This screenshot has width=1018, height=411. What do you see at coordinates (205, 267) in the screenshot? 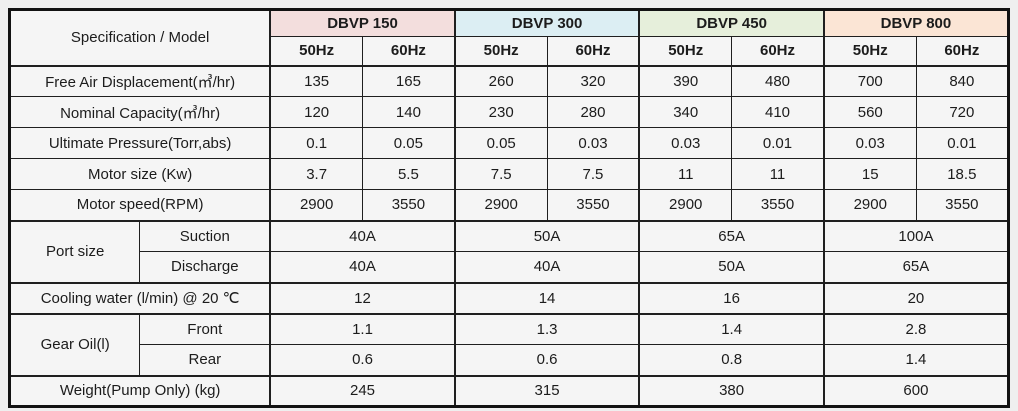
I see `sub-label-discharge: Discharge` at bounding box center [205, 267].